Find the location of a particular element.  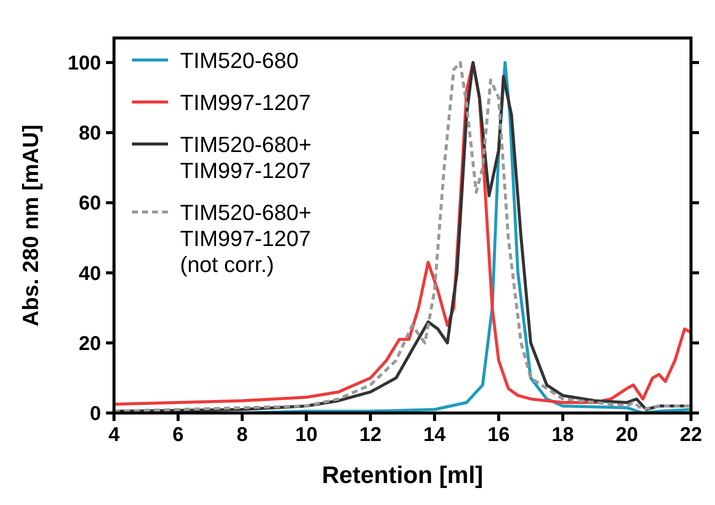

y-tick-label: 20 is located at coordinates (89, 343).